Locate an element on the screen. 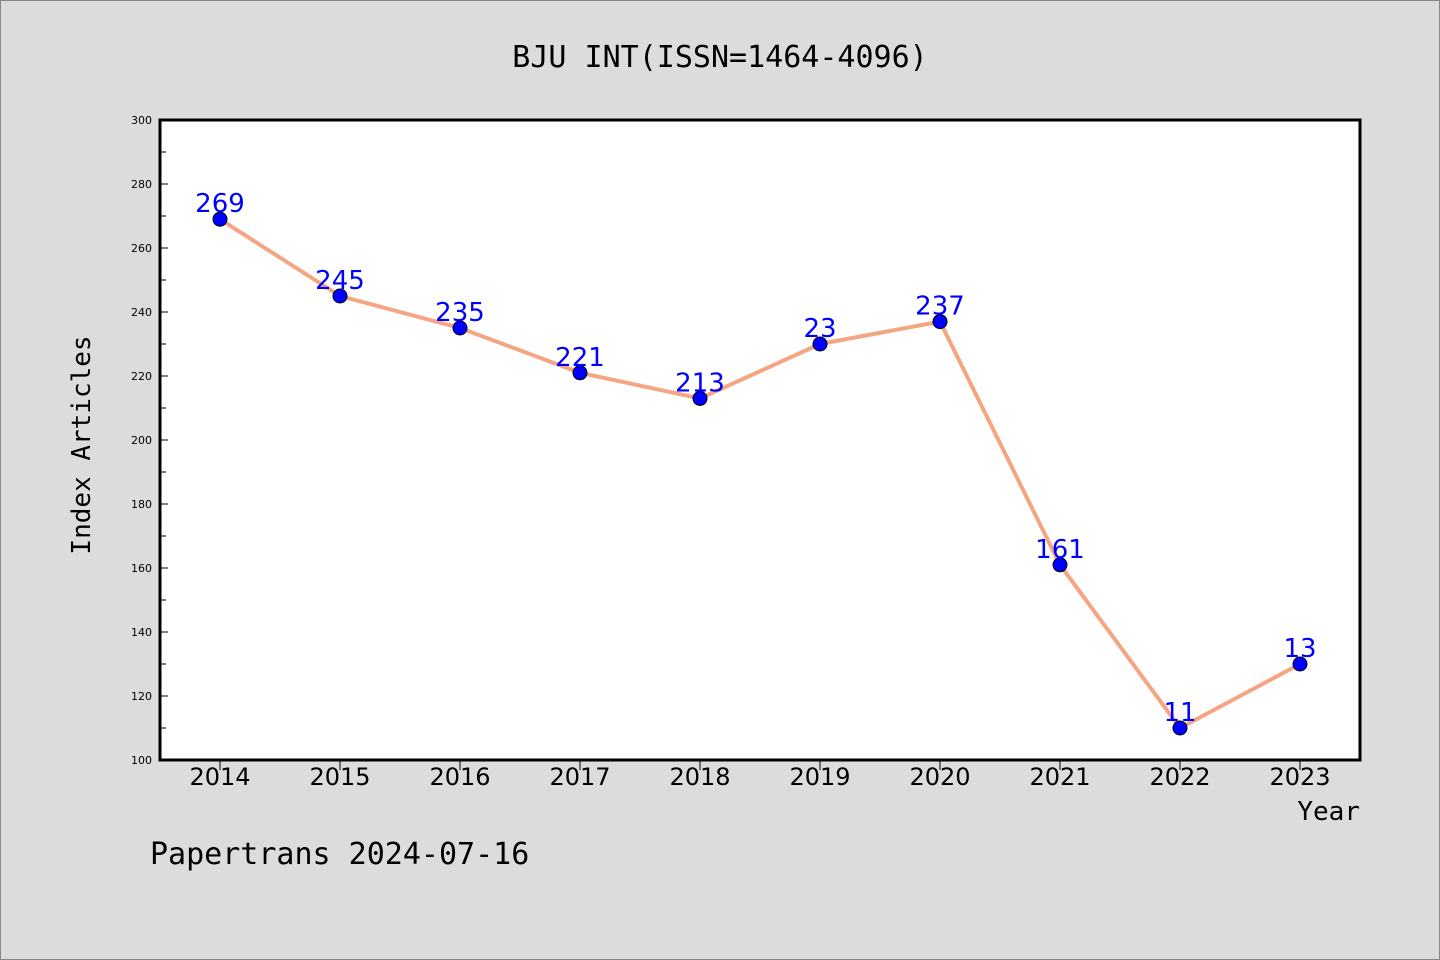 The image size is (1440, 960). y-tick-label: 240 is located at coordinates (141, 312).